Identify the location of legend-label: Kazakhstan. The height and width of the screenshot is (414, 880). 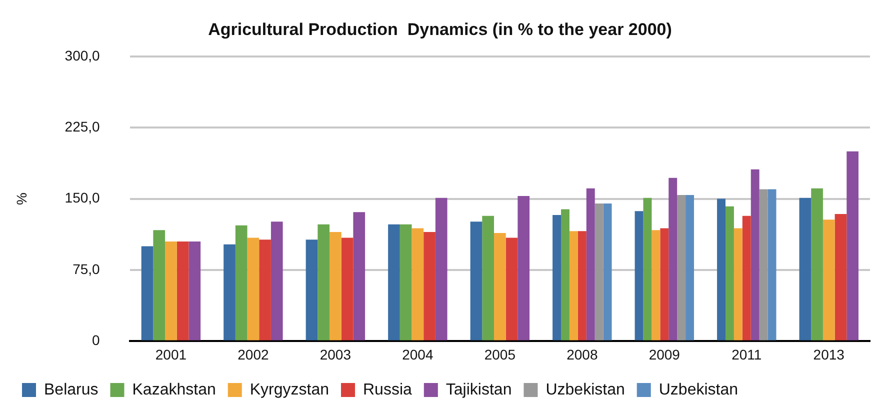
(174, 389).